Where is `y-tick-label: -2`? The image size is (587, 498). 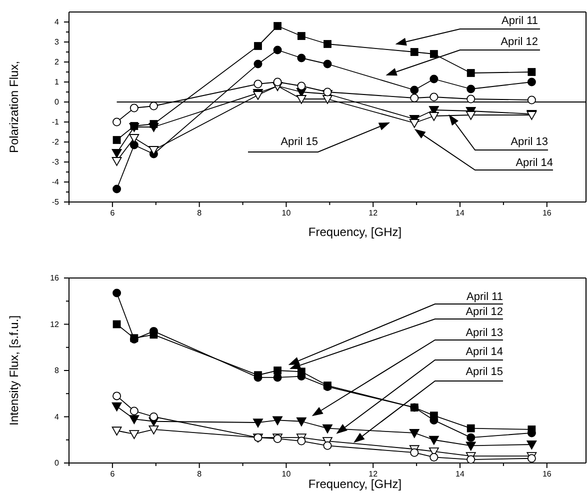
y-tick-label: -2 is located at coordinates (56, 142).